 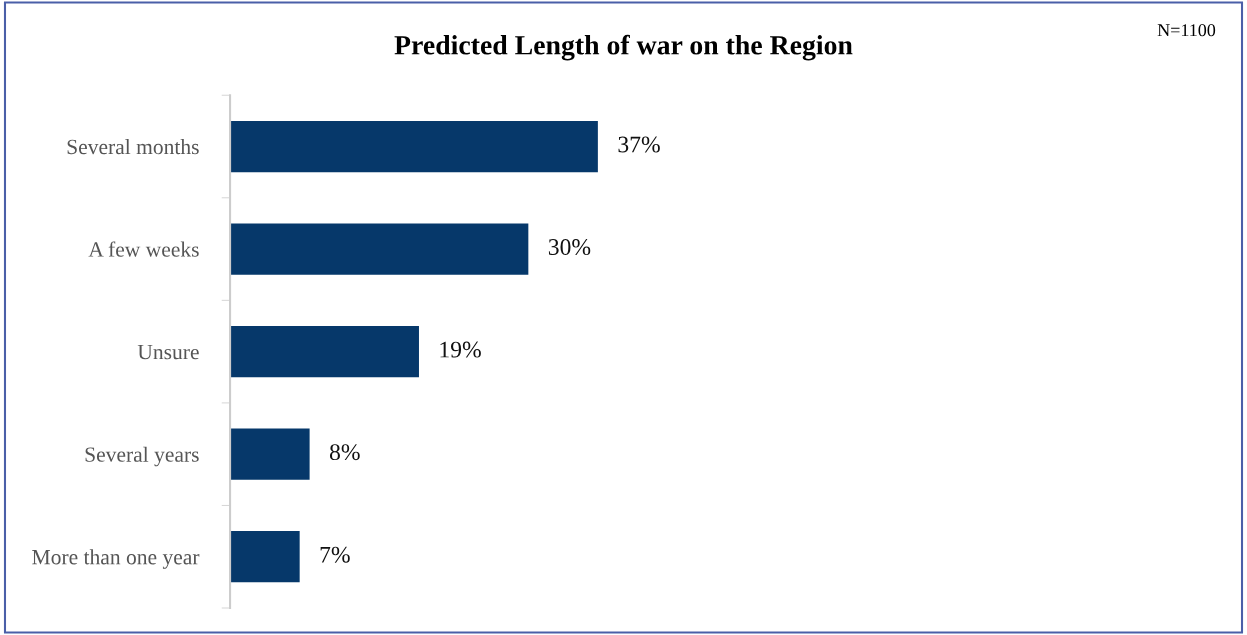 I want to click on data-label: 7%, so click(x=335, y=554).